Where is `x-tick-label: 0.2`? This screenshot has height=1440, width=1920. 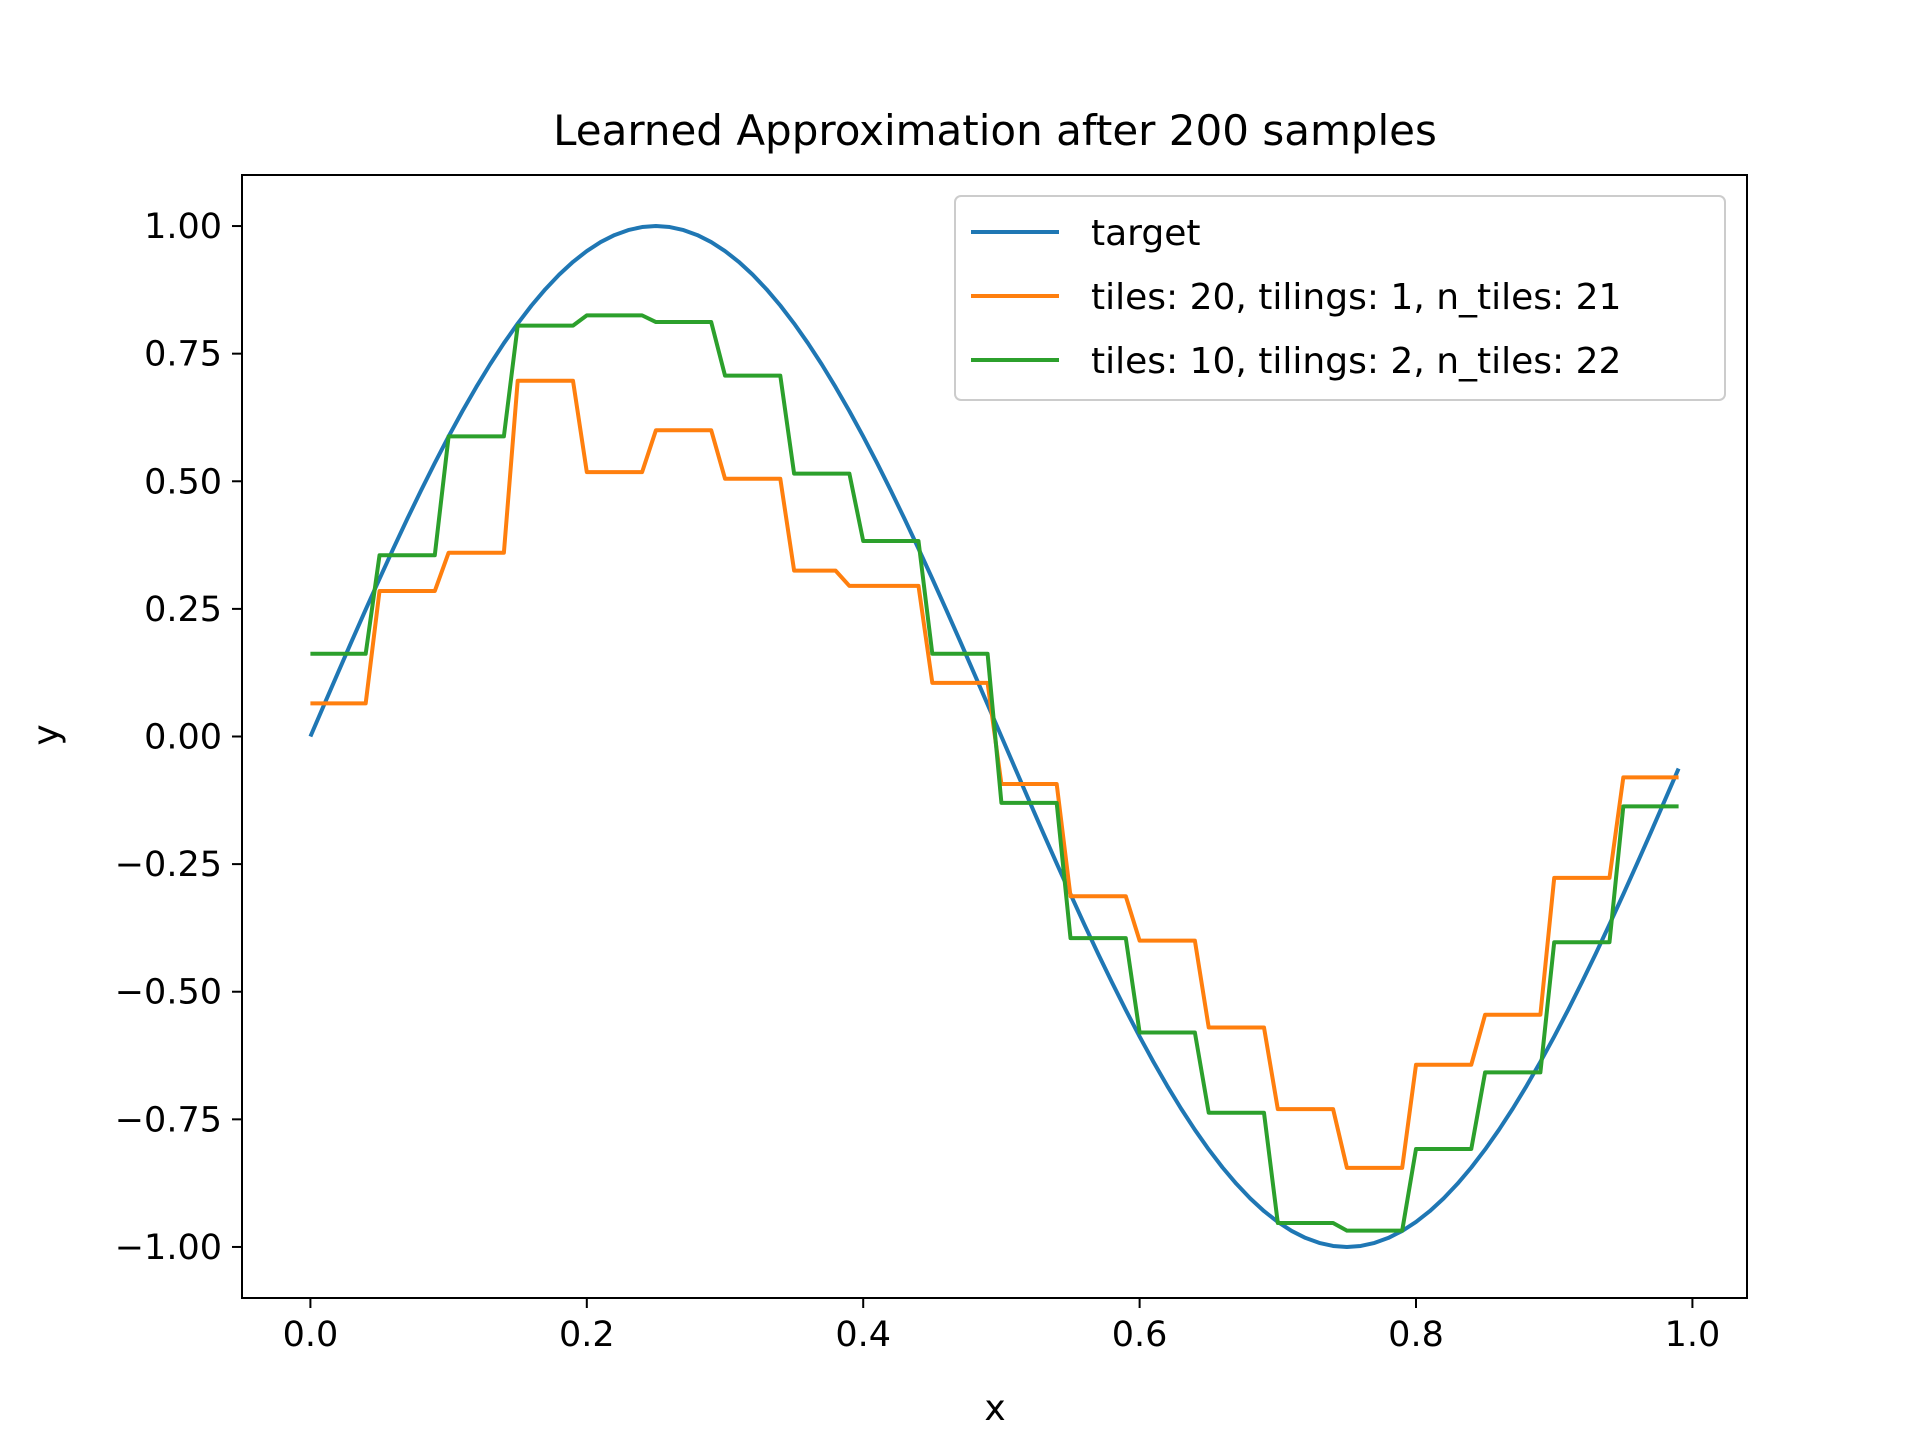 x-tick-label: 0.2 is located at coordinates (587, 1335).